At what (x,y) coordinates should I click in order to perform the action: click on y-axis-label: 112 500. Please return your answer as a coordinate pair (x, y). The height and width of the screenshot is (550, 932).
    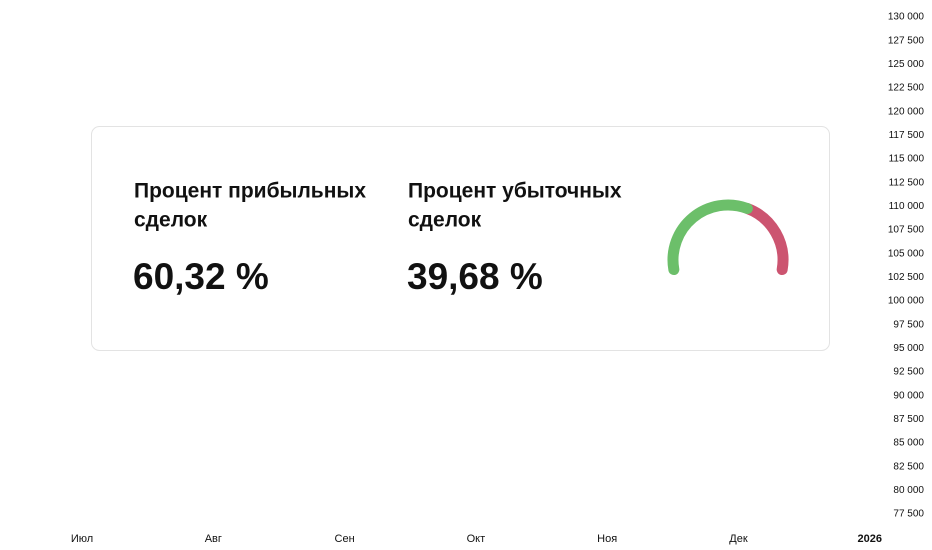
    Looking at the image, I should click on (907, 182).